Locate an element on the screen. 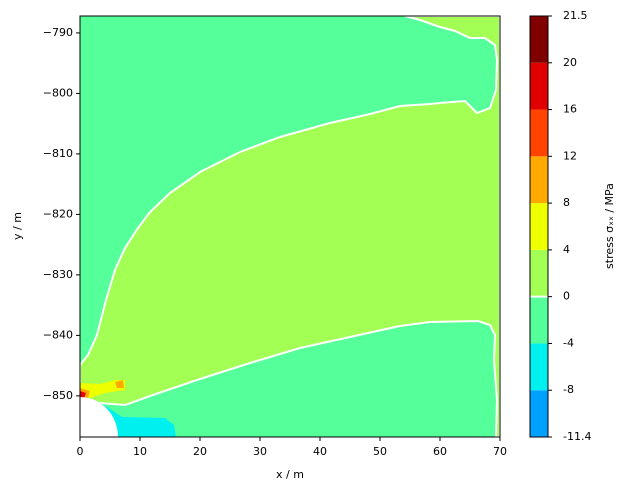 Image resolution: width=631 pixels, height=493 pixels. x-tick-label: 10 is located at coordinates (140, 451).